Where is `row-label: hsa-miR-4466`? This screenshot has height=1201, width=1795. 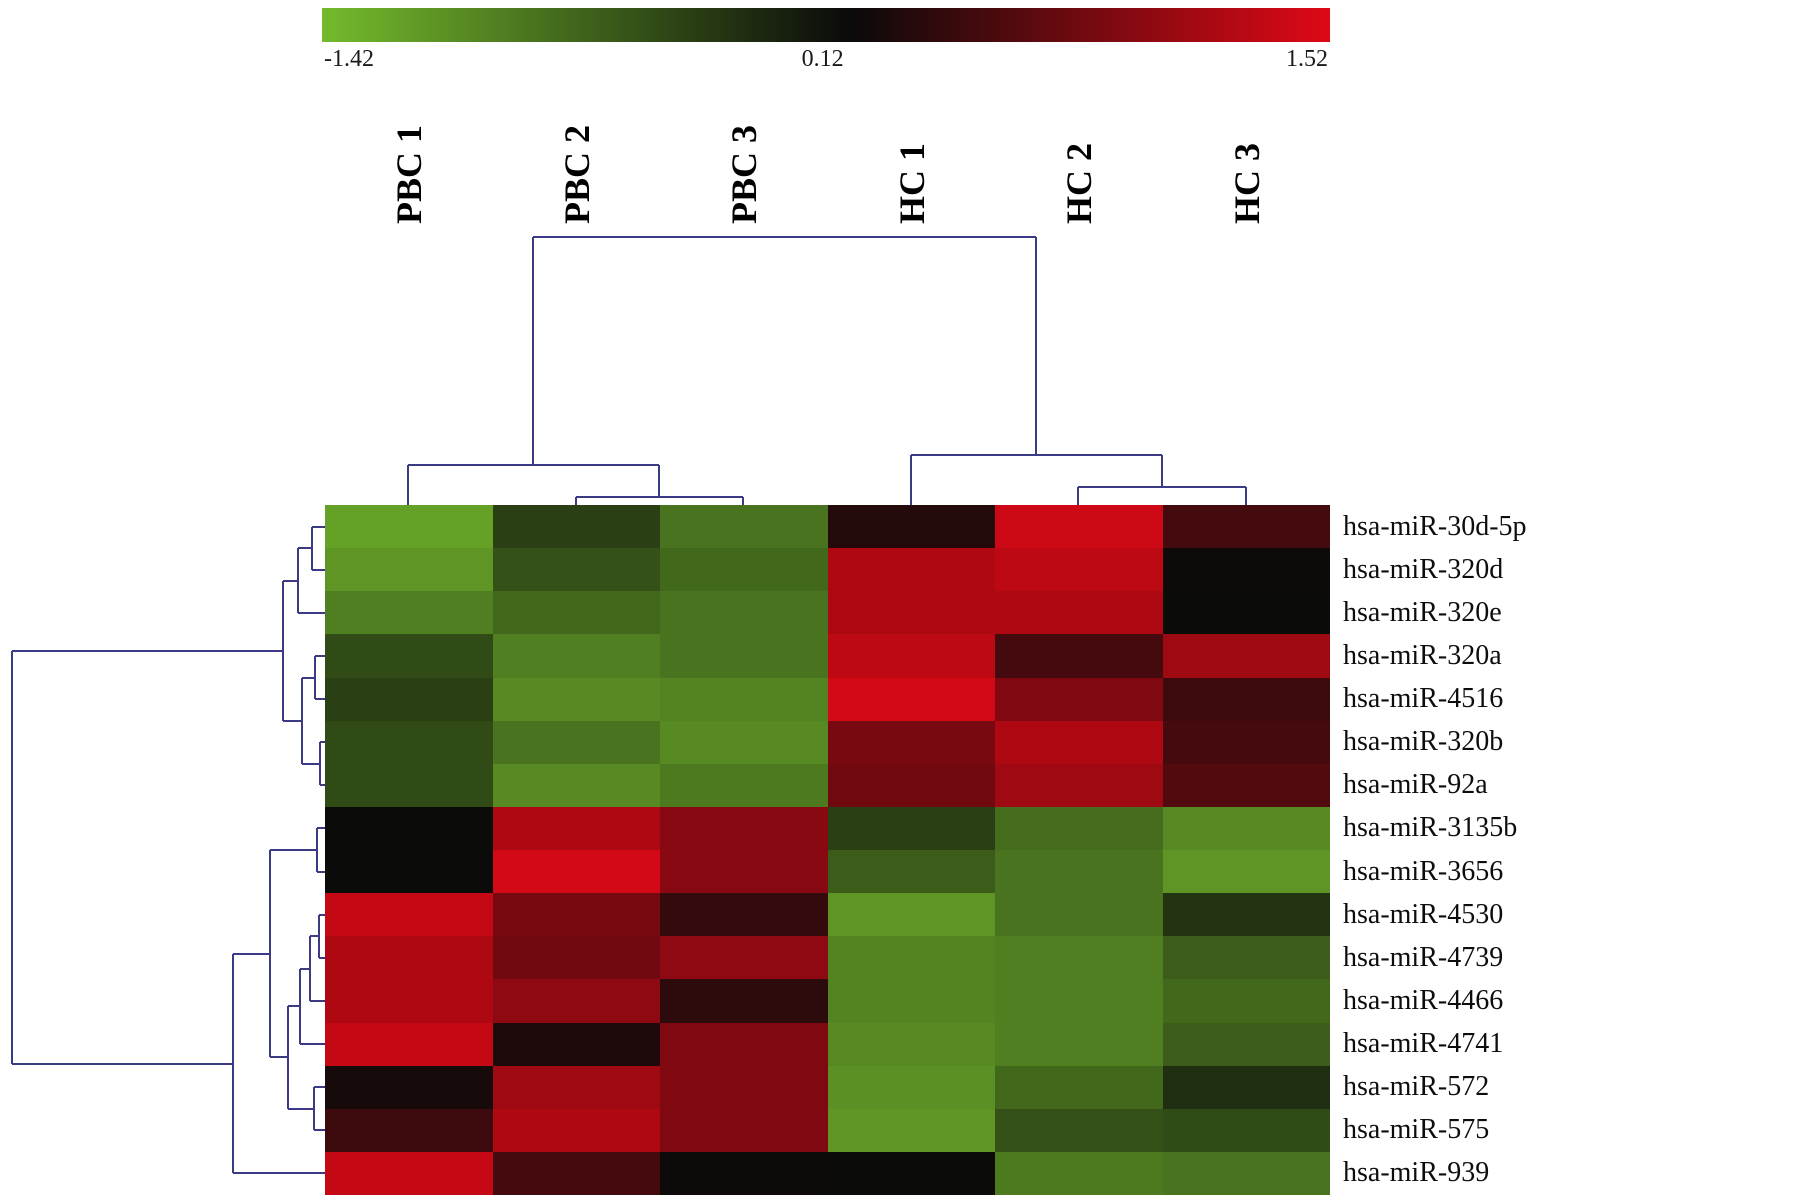
row-label: hsa-miR-4466 is located at coordinates (1423, 1000).